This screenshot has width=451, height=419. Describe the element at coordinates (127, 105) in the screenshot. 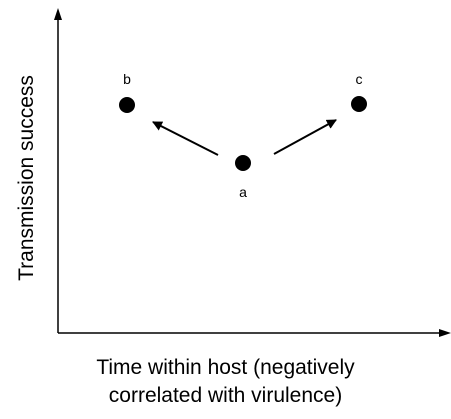

I see `point-b` at that location.